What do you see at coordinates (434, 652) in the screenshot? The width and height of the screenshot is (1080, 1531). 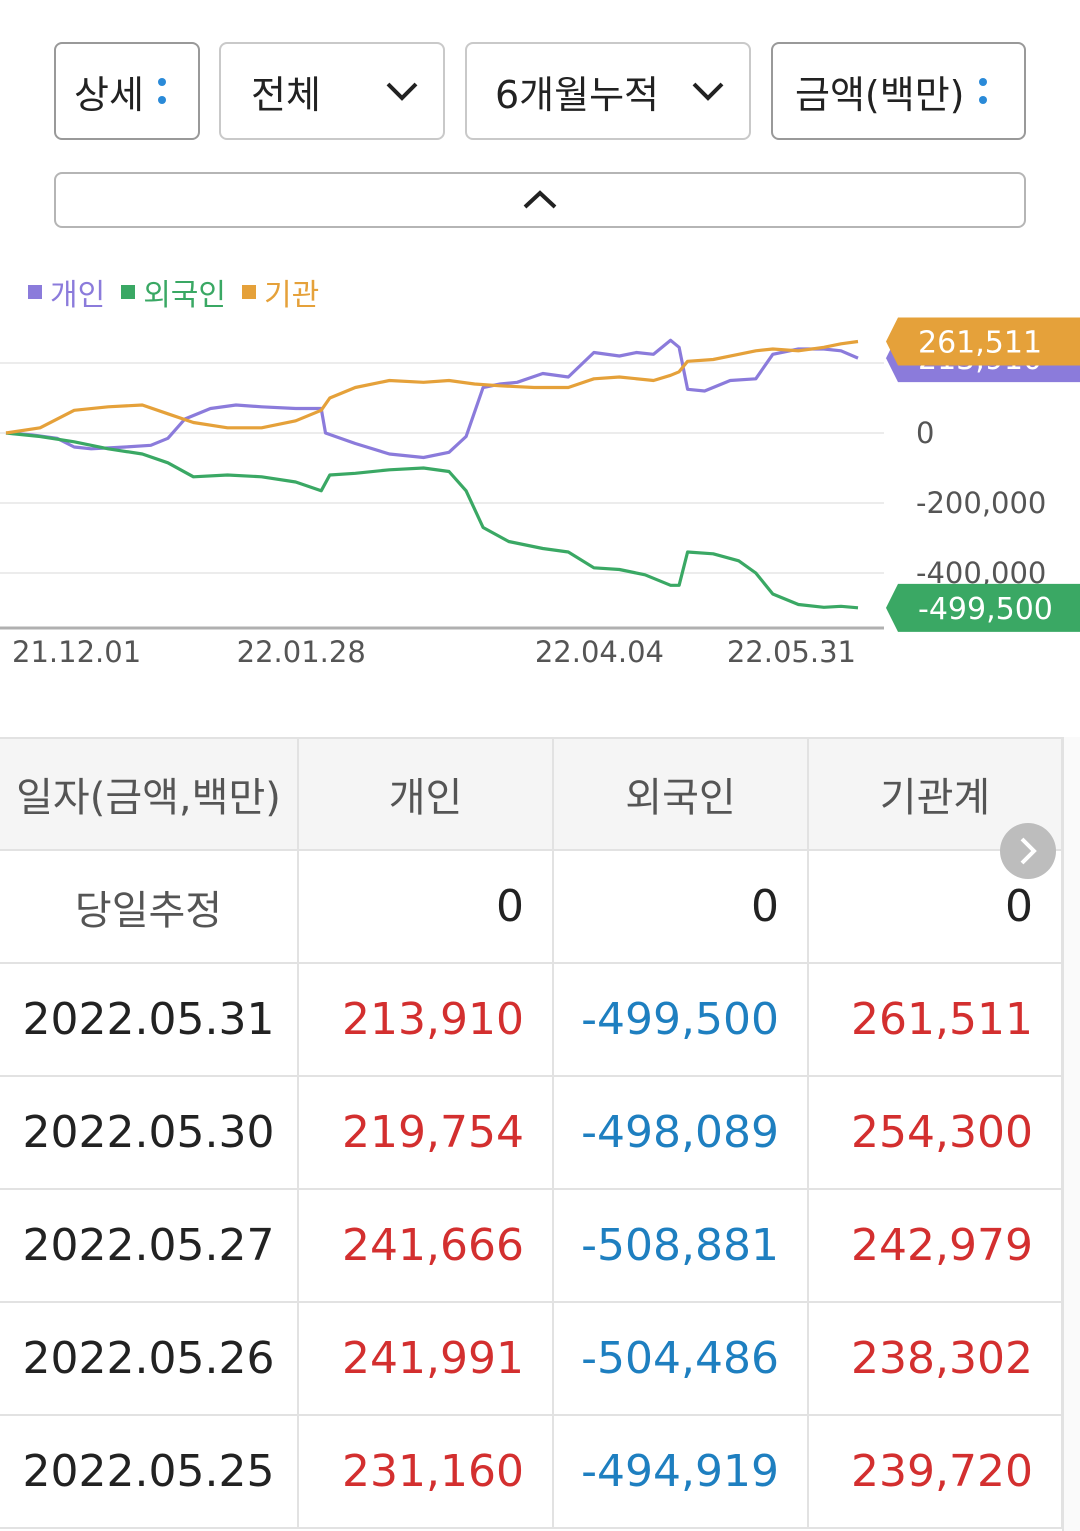 I see `x-axis-labels: 21.12.01 22.01.28 22.04.04 22.05.31` at bounding box center [434, 652].